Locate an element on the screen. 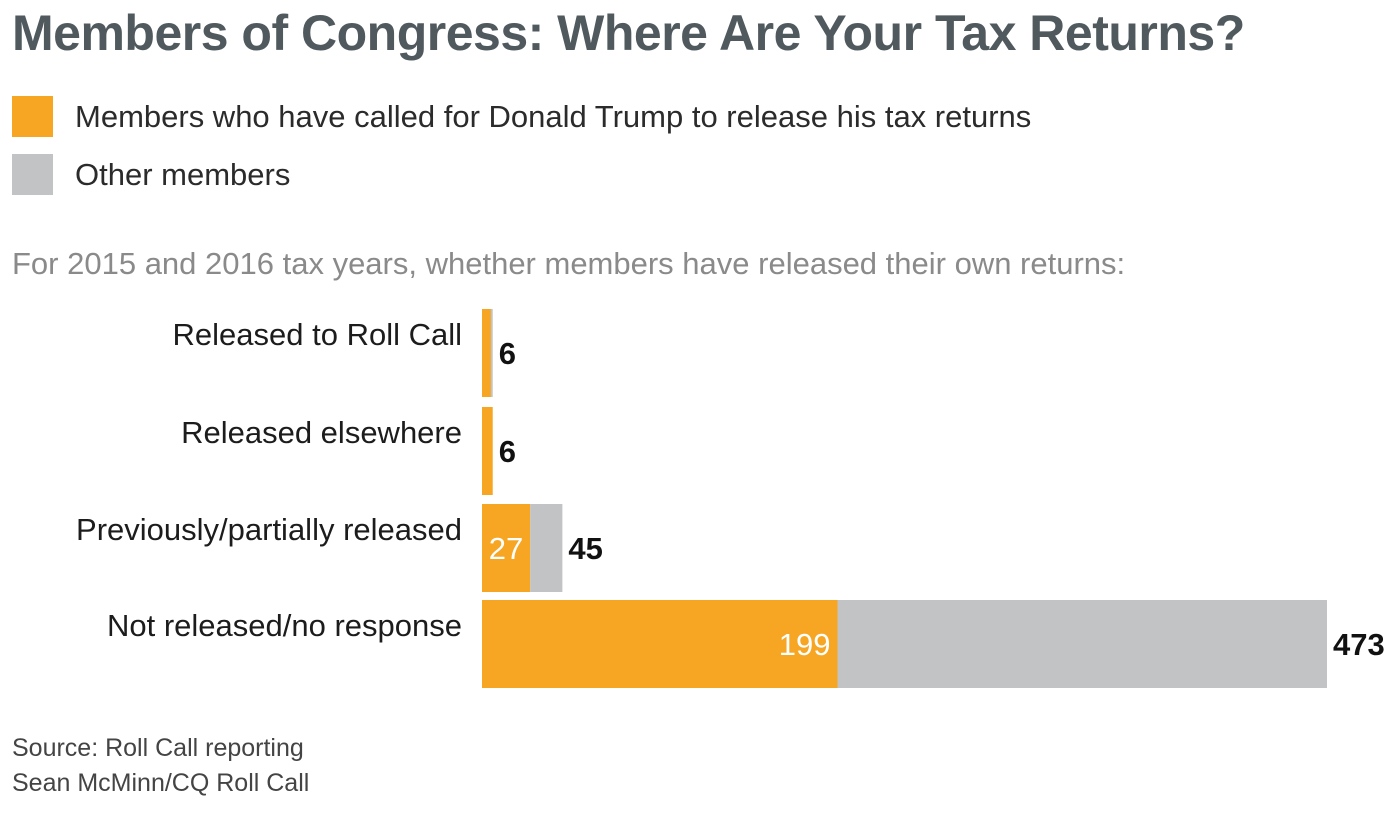 The image size is (1400, 821). total-label-released-to-roll-call: 6 is located at coordinates (507, 353).